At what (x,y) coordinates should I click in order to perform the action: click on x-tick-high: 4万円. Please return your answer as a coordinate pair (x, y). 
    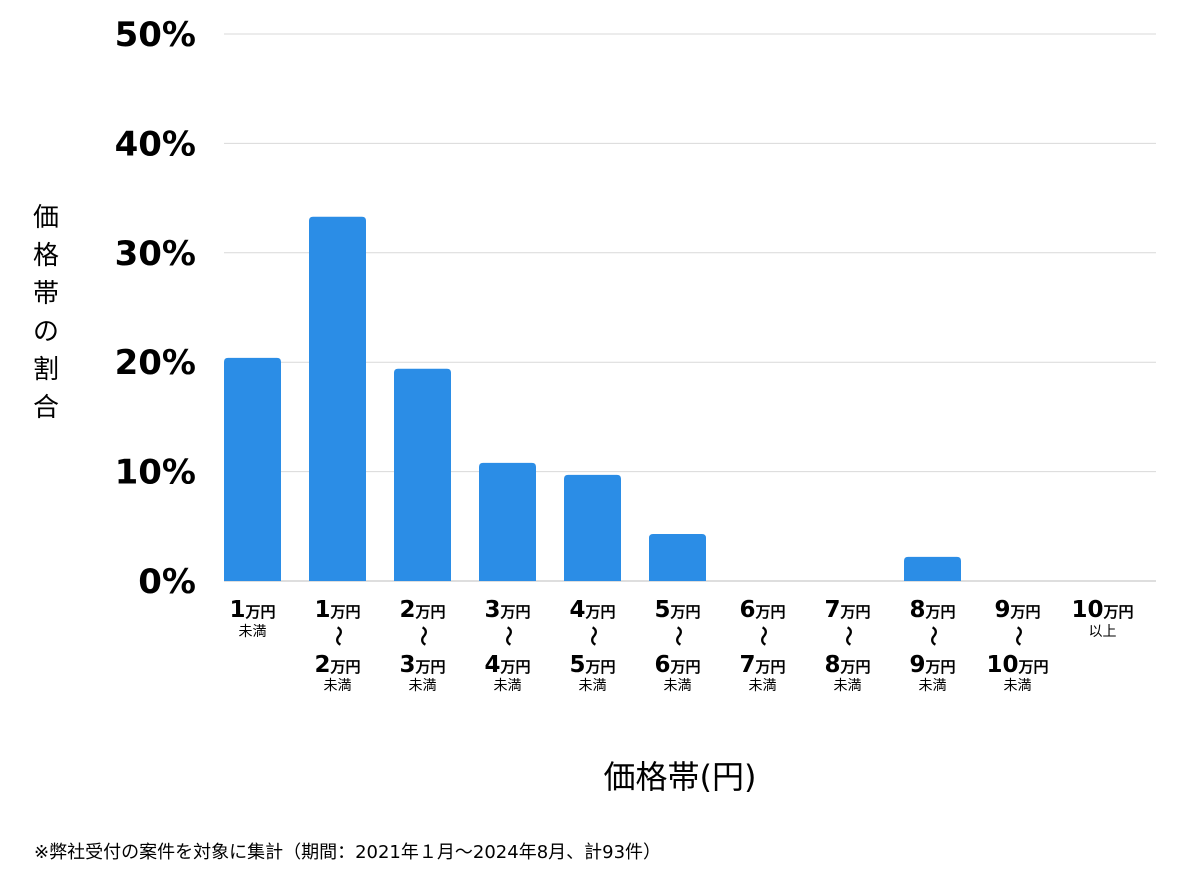
    Looking at the image, I should click on (507, 665).